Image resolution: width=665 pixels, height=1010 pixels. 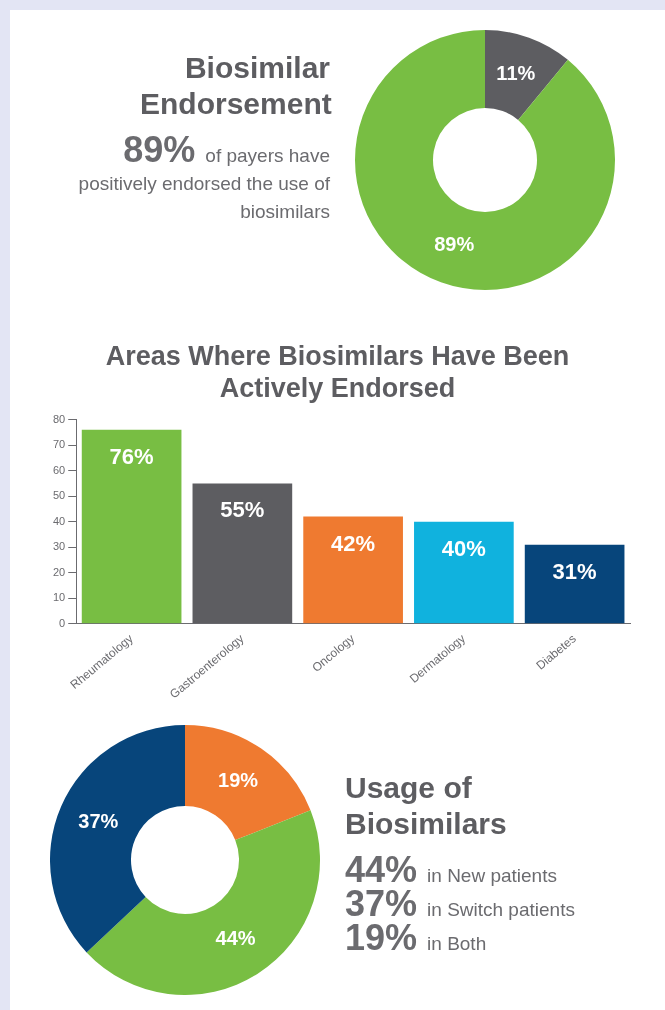 I want to click on text: Usage of Biosimilars, so click(x=426, y=806).